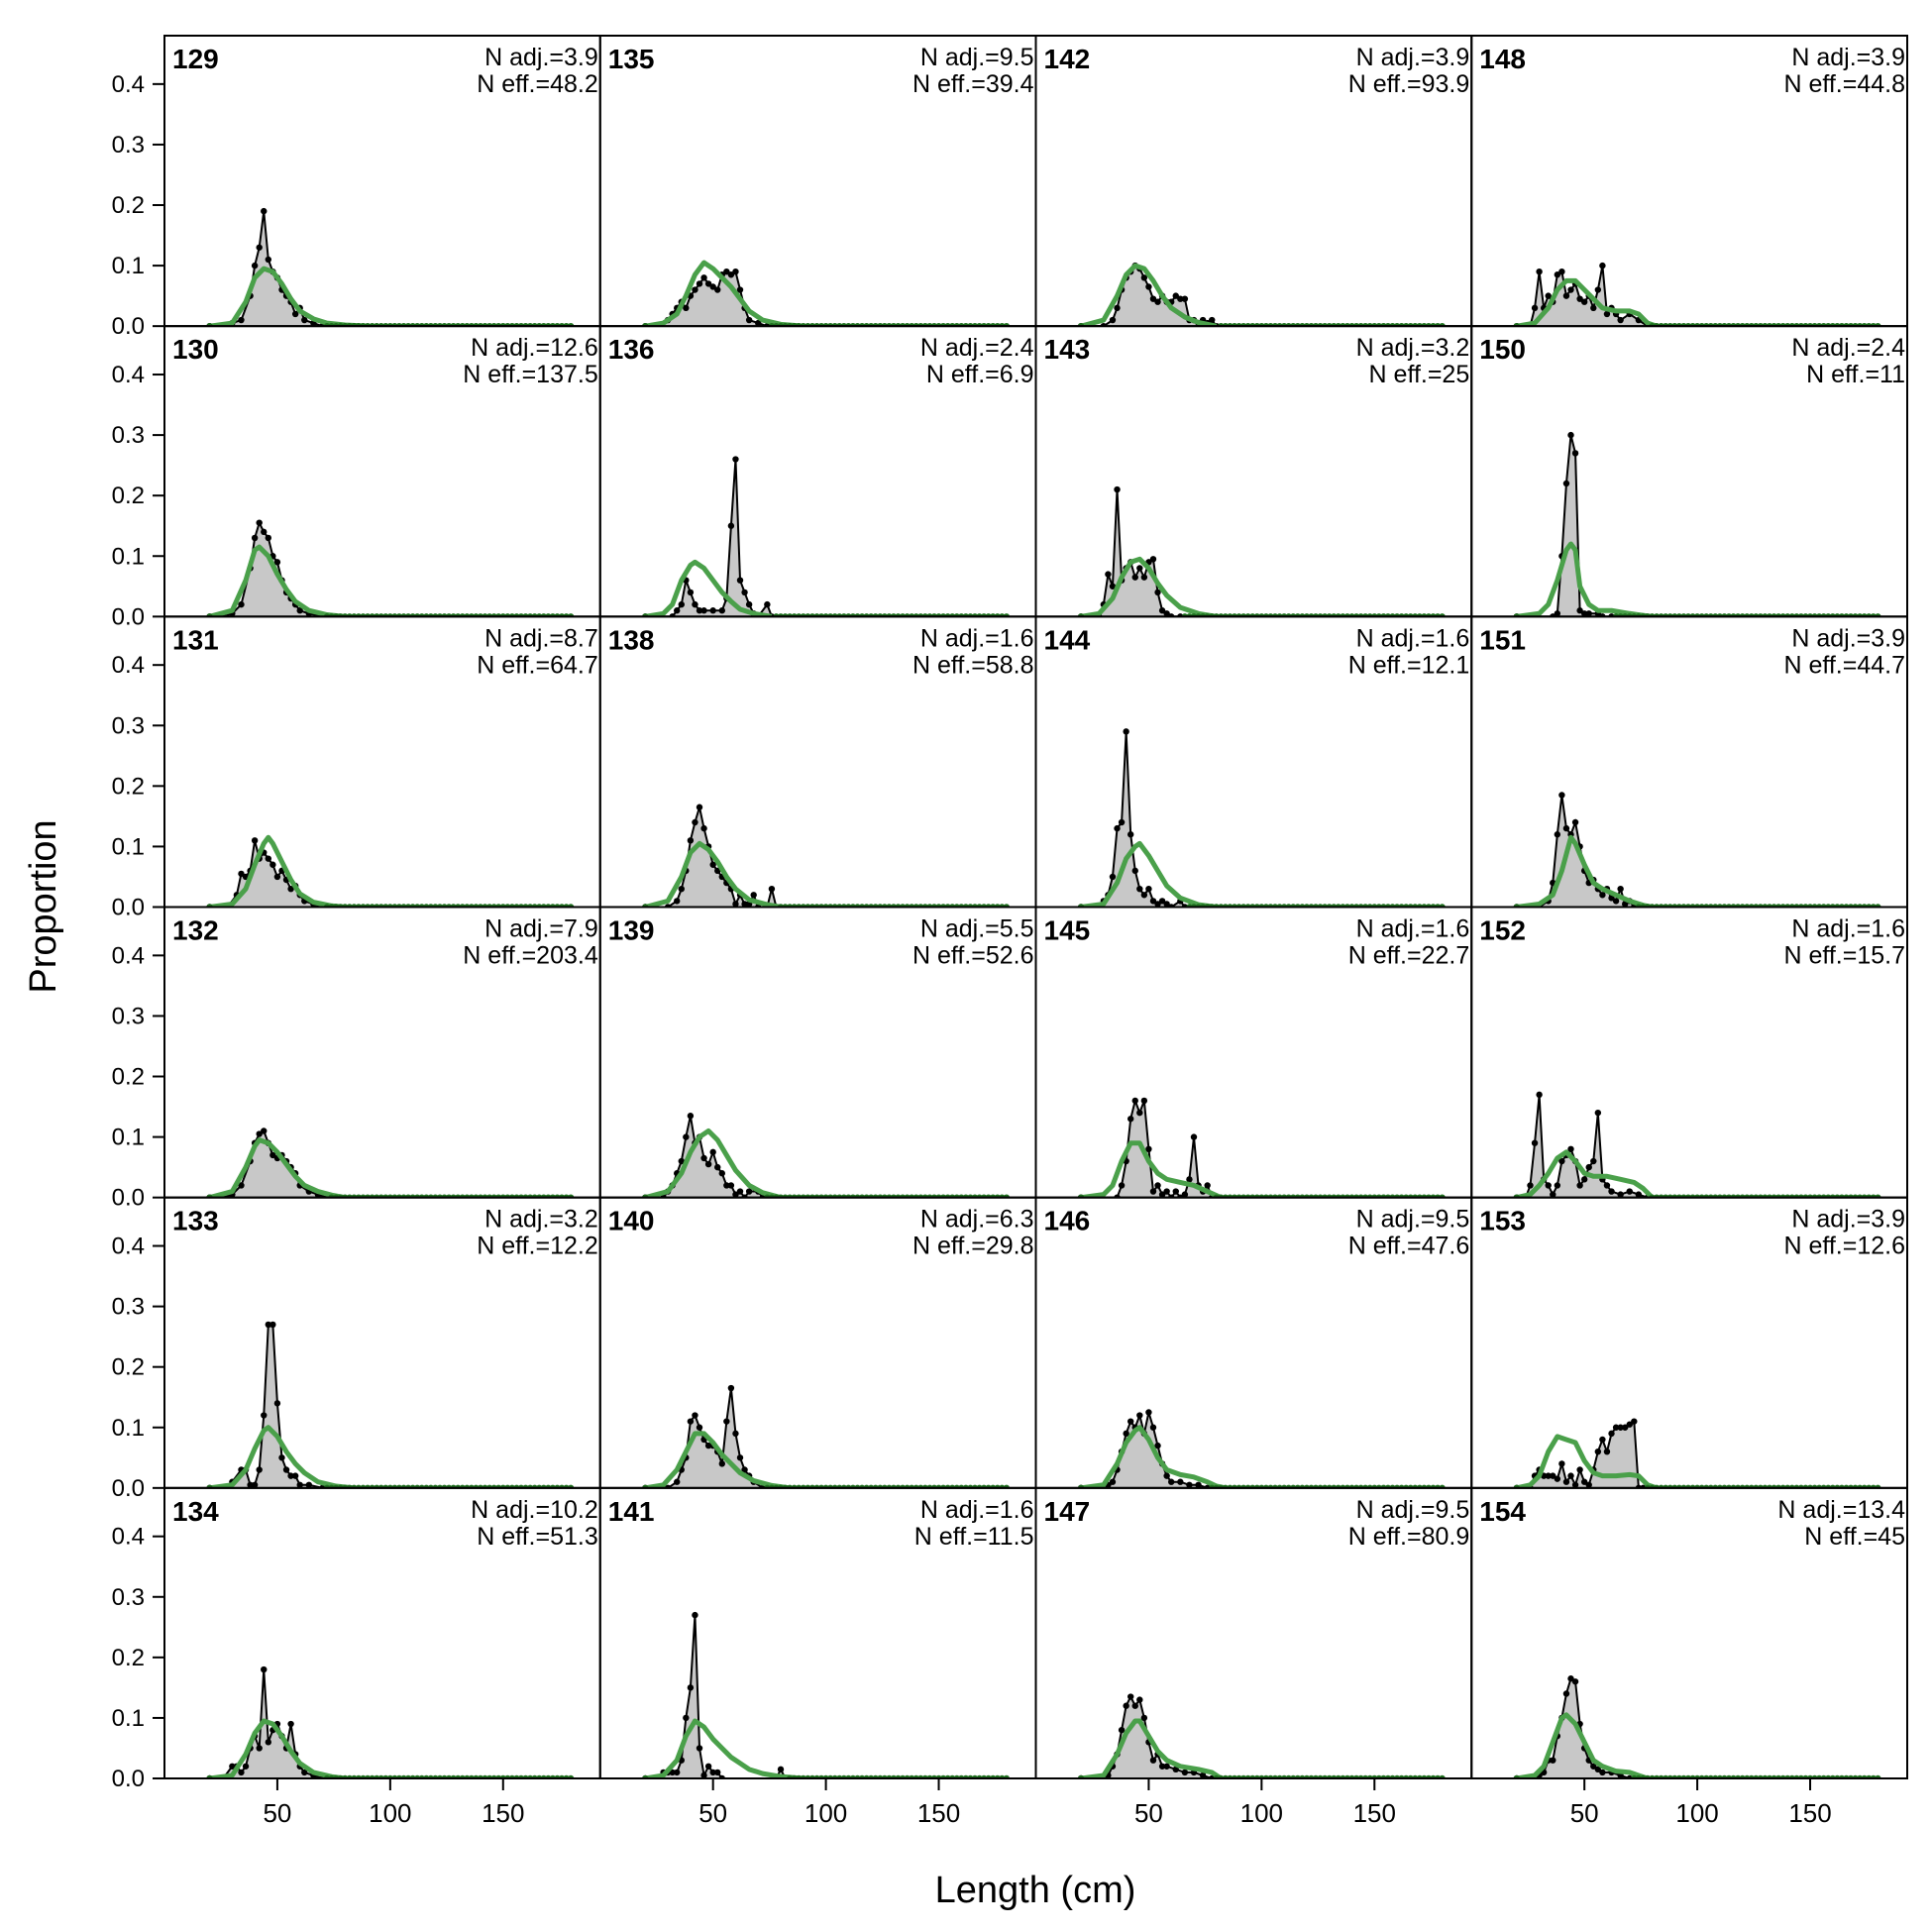 Image resolution: width=1932 pixels, height=1932 pixels. I want to click on panel-id-label: 130, so click(195, 349).